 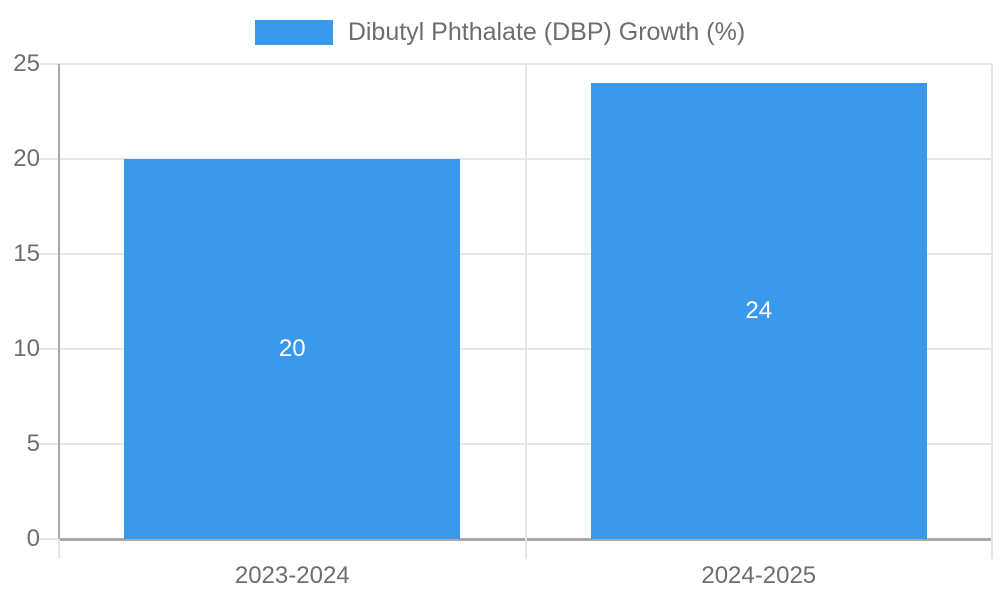 I want to click on x-category-label: 2023-2024, so click(x=292, y=575).